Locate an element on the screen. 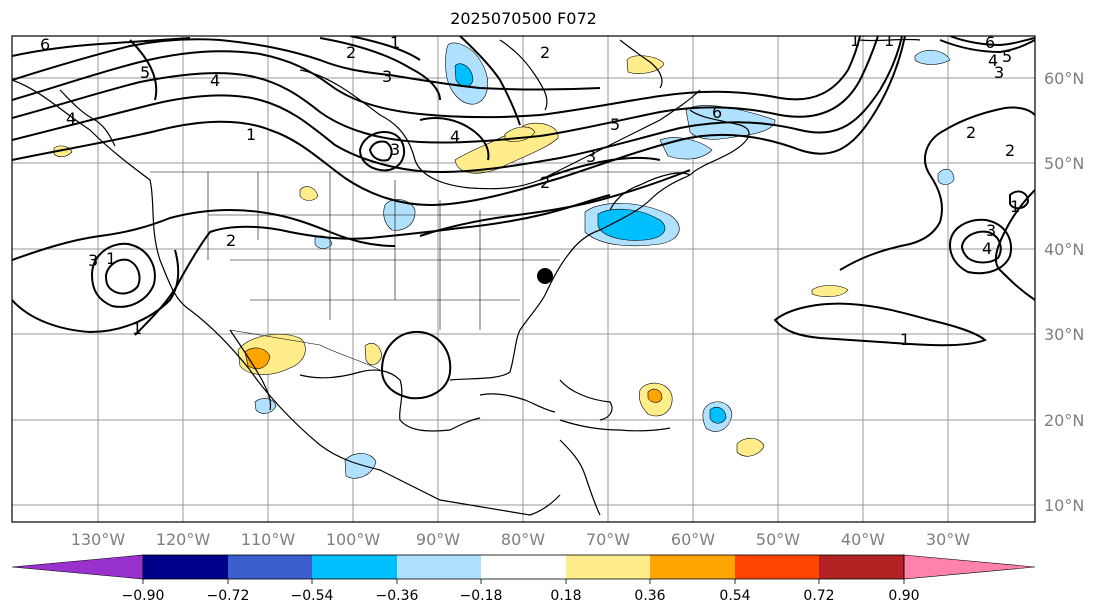 The width and height of the screenshot is (1105, 615). colorbar-tick-label: −0.72 is located at coordinates (228, 596).